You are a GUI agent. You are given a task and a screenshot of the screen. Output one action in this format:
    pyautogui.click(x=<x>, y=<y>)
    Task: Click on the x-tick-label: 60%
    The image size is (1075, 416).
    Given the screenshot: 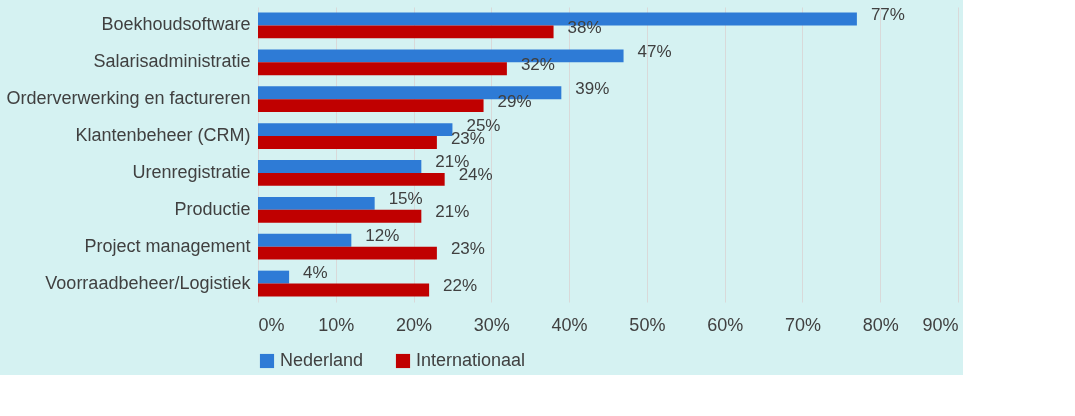 What is the action you would take?
    pyautogui.click(x=725, y=324)
    